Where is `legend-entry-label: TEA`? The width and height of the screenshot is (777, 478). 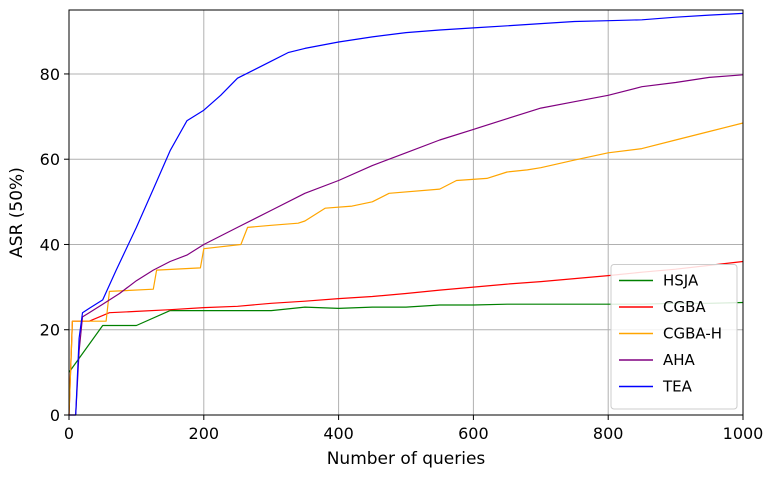
legend-entry-label: TEA is located at coordinates (677, 387).